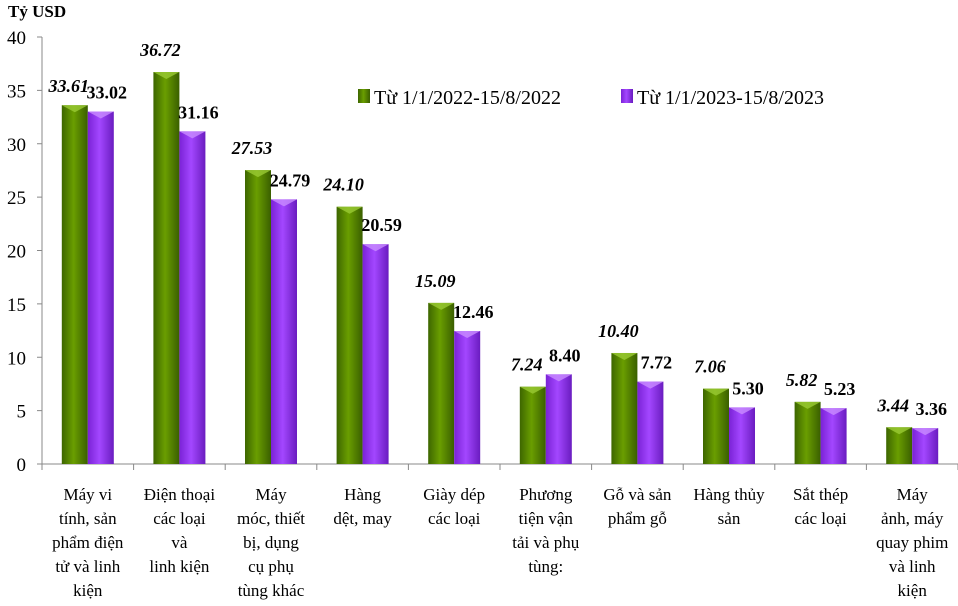  Describe the element at coordinates (454, 506) in the screenshot. I see `x-tick-label: Giày dép các loại` at that location.